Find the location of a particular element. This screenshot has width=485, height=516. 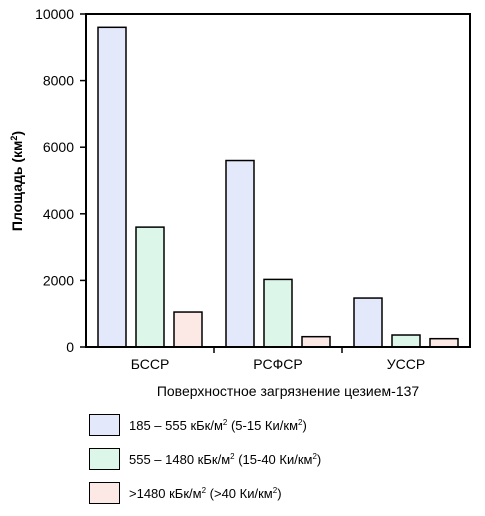

legend-label: 555 – 1480 кБк/м2 (15-40 Ки/км2) is located at coordinates (225, 459).